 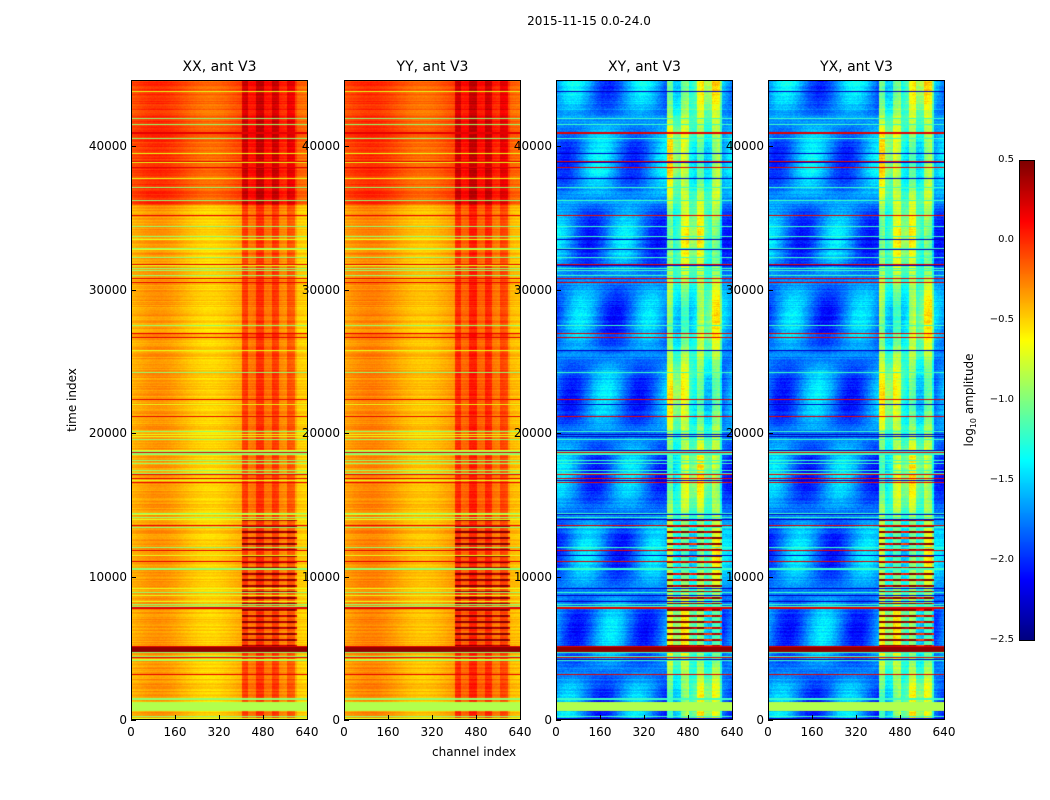 What do you see at coordinates (1027, 400) in the screenshot?
I see `colorbar` at bounding box center [1027, 400].